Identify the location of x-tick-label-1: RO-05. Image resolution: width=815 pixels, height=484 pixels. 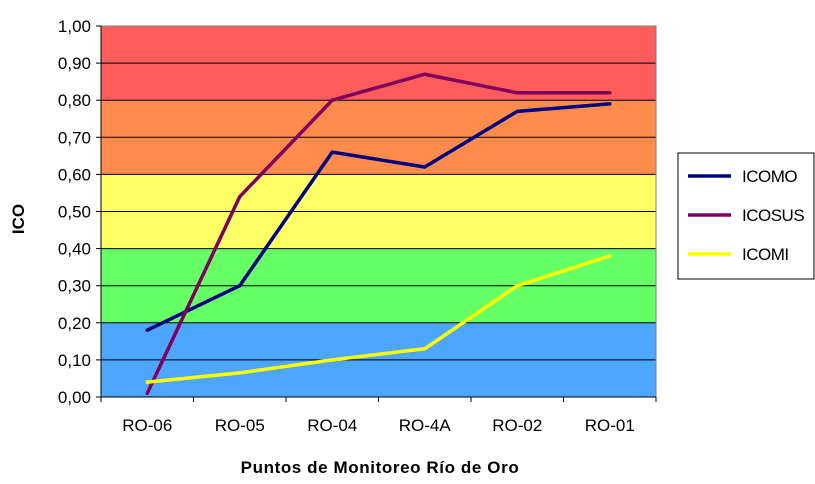
(240, 425).